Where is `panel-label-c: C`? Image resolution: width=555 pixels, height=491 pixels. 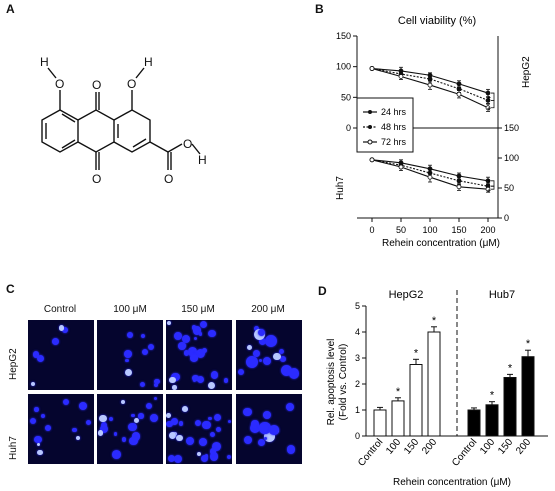
panel-label-c: C is located at coordinates (10, 289).